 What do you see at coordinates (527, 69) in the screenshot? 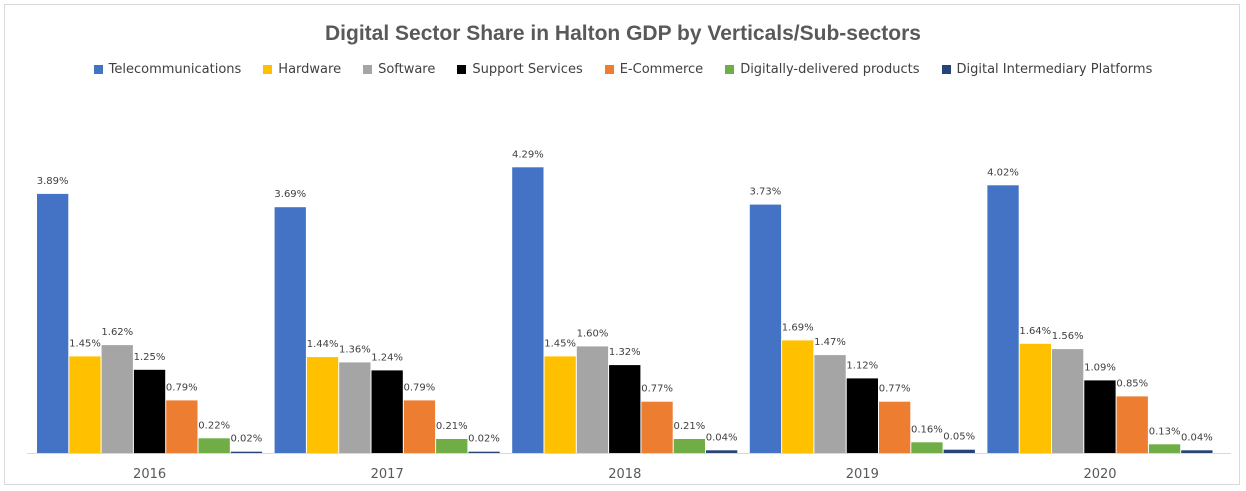
I see `legend-label: Support Services` at bounding box center [527, 69].